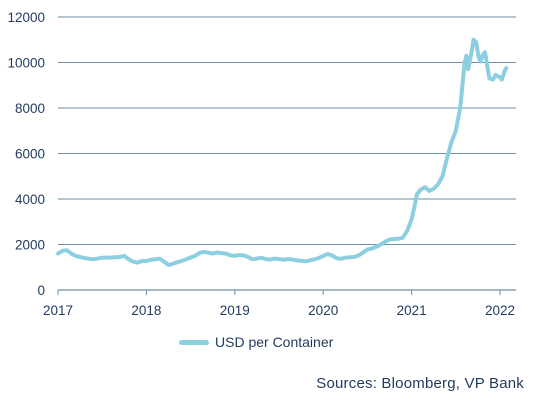 This screenshot has width=538, height=404. Describe the element at coordinates (30, 199) in the screenshot. I see `y-tick-label: 4000` at that location.